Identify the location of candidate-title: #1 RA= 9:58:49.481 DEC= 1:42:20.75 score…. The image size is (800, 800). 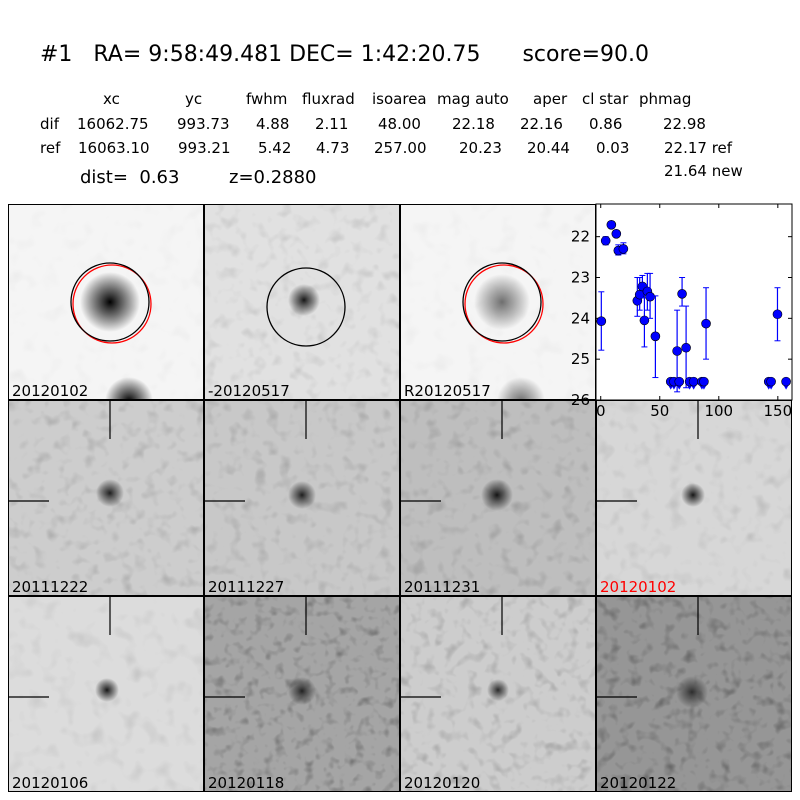
(344, 54).